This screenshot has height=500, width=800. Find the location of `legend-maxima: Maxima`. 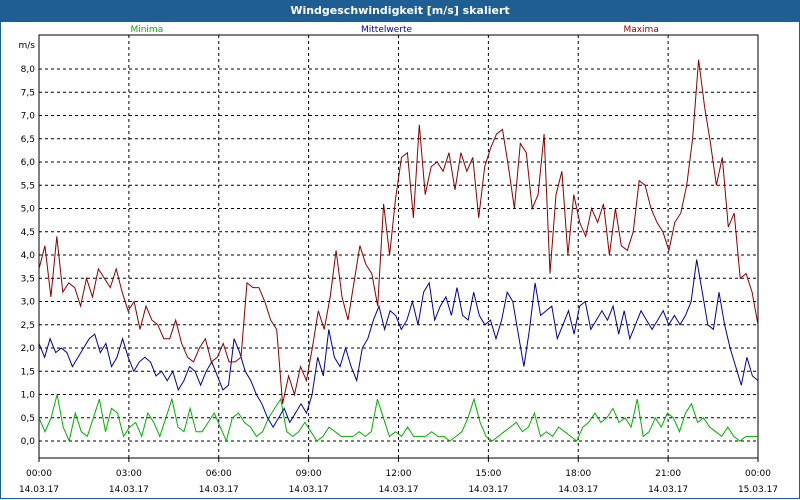

legend-maxima: Maxima is located at coordinates (640, 30).